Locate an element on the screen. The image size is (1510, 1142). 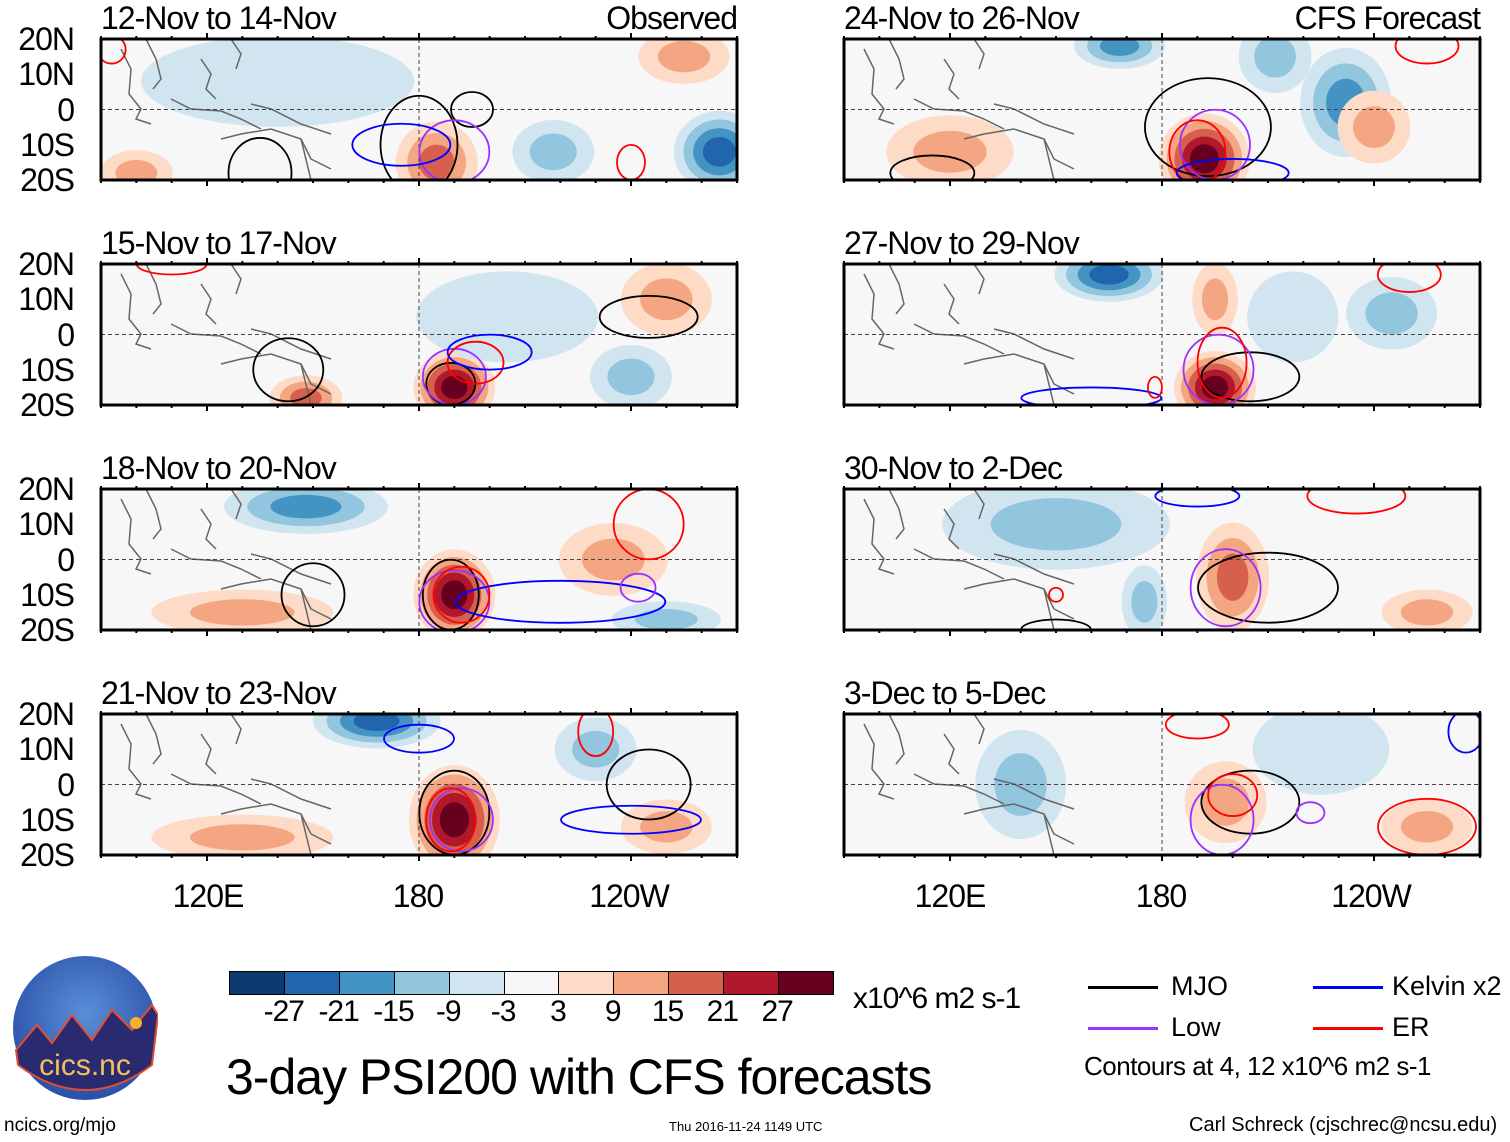
footer-url: ncics.org/mjo is located at coordinates (60, 1125).